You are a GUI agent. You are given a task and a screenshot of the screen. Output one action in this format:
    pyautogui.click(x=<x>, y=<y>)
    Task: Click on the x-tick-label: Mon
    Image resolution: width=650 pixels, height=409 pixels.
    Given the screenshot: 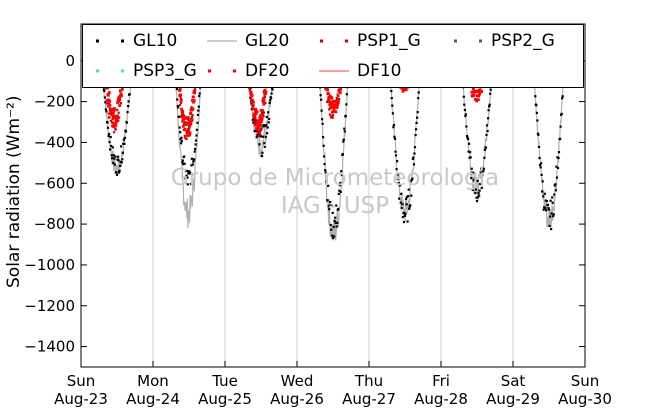 What is the action you would take?
    pyautogui.click(x=153, y=381)
    